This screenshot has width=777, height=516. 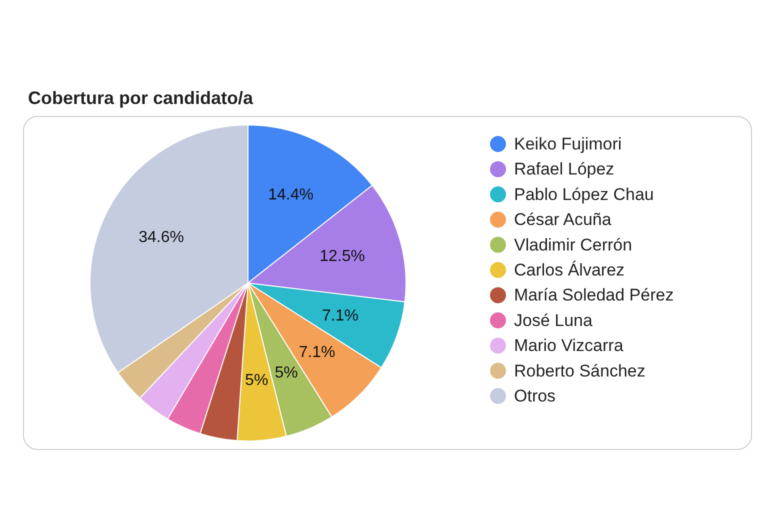 What do you see at coordinates (580, 370) in the screenshot?
I see `legend-label: Roberto Sánchez` at bounding box center [580, 370].